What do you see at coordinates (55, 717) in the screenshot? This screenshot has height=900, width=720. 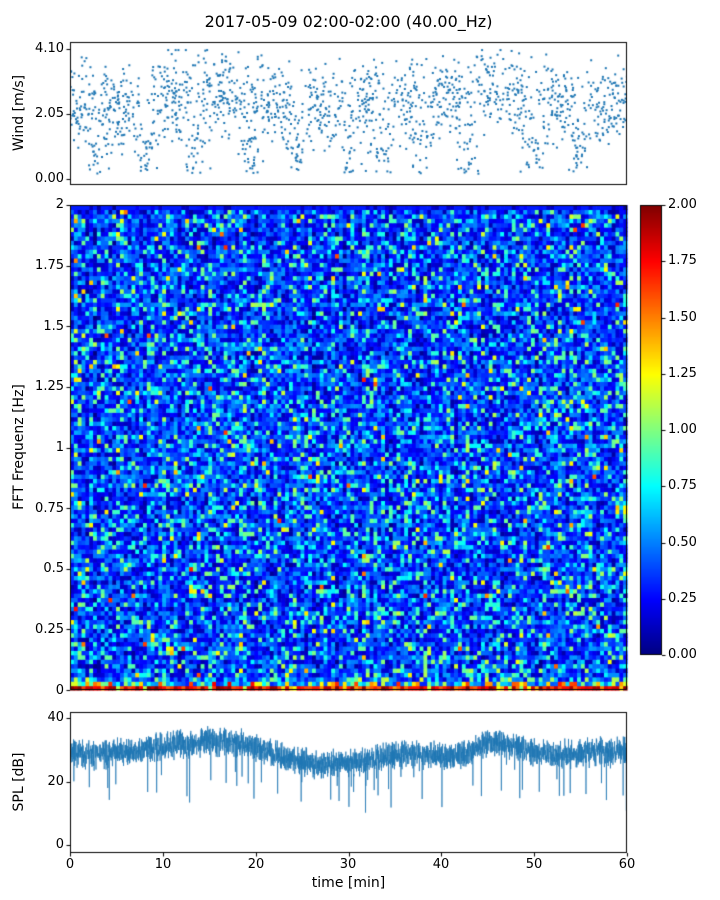 I see `spl-ytick-label: 40` at bounding box center [55, 717].